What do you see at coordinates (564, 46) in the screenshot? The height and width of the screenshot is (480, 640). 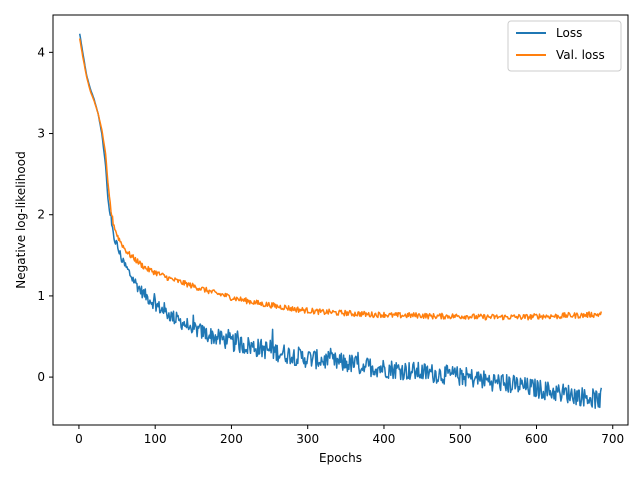 I see `legend: Loss Val. loss` at bounding box center [564, 46].